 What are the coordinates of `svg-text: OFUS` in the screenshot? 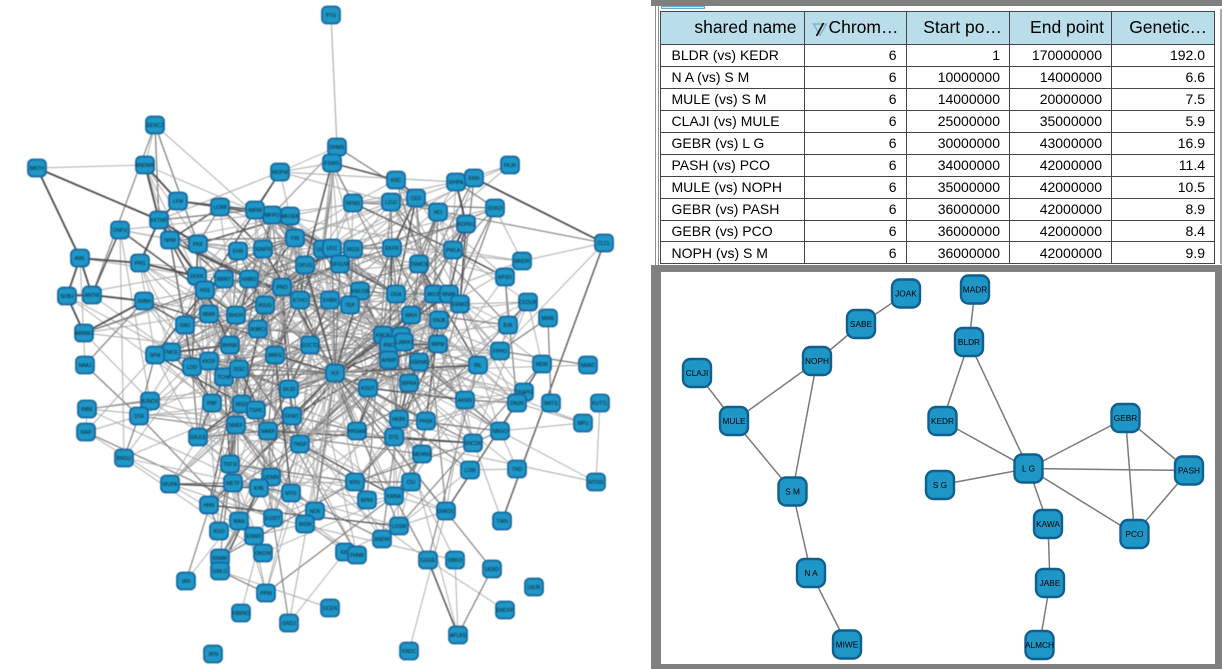 It's located at (305, 266).